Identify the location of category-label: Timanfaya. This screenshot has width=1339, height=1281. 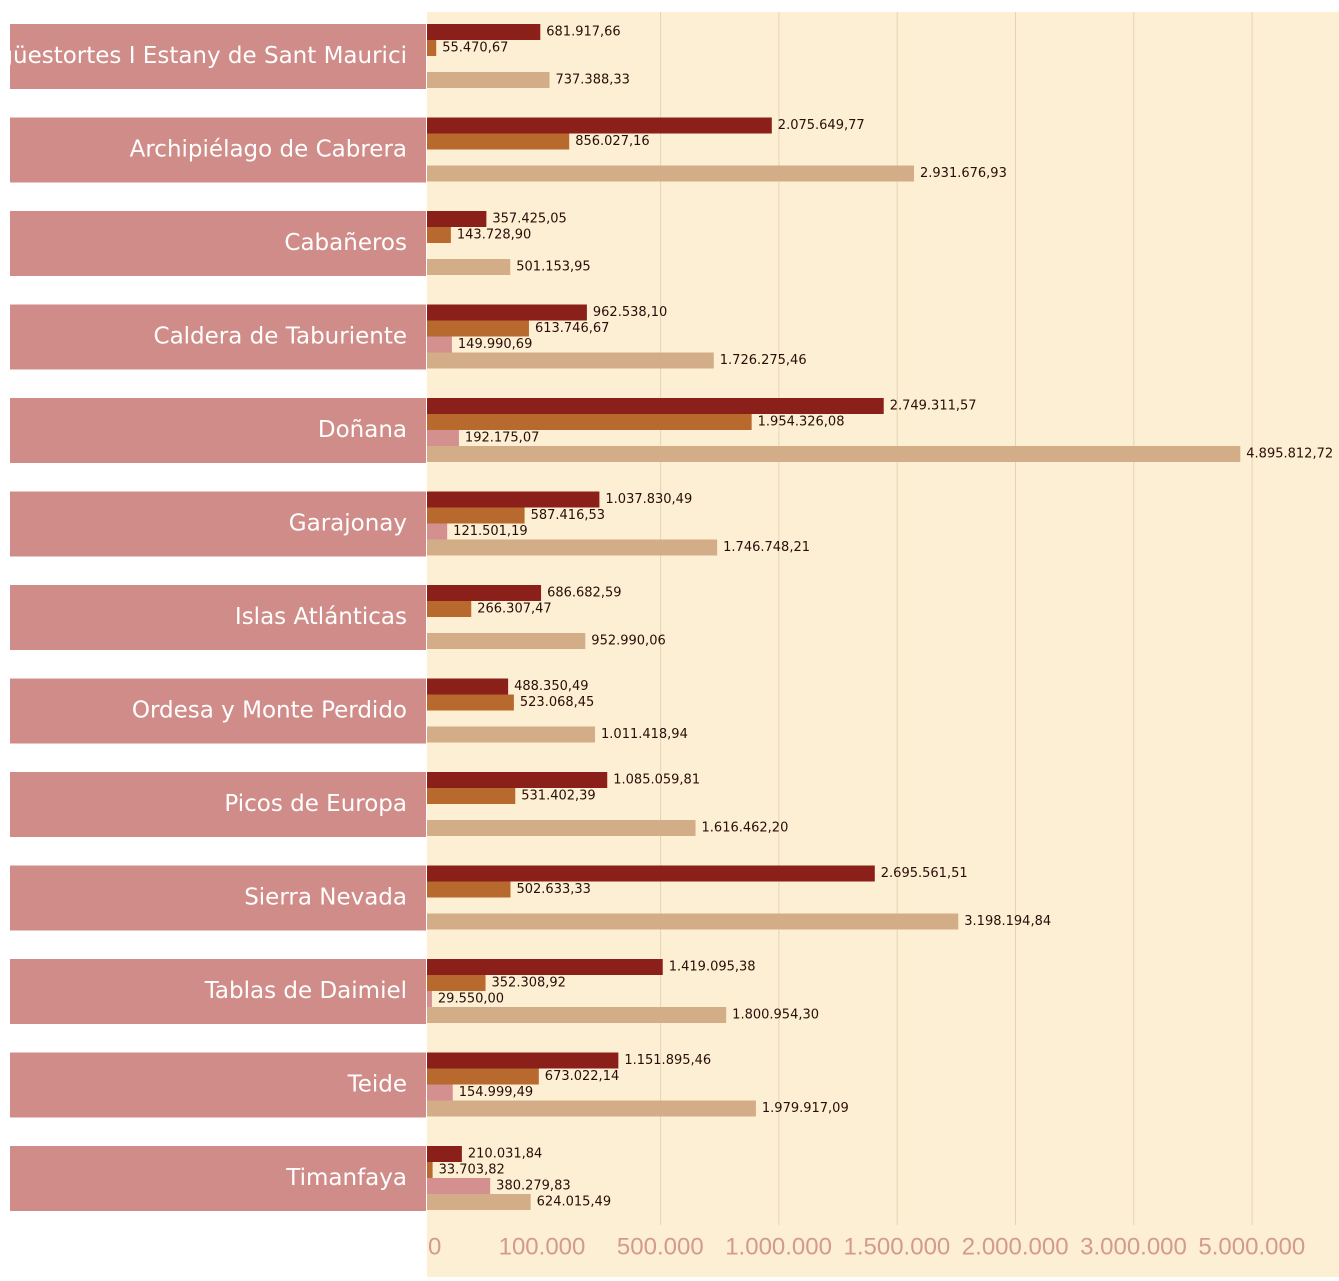
(346, 1178).